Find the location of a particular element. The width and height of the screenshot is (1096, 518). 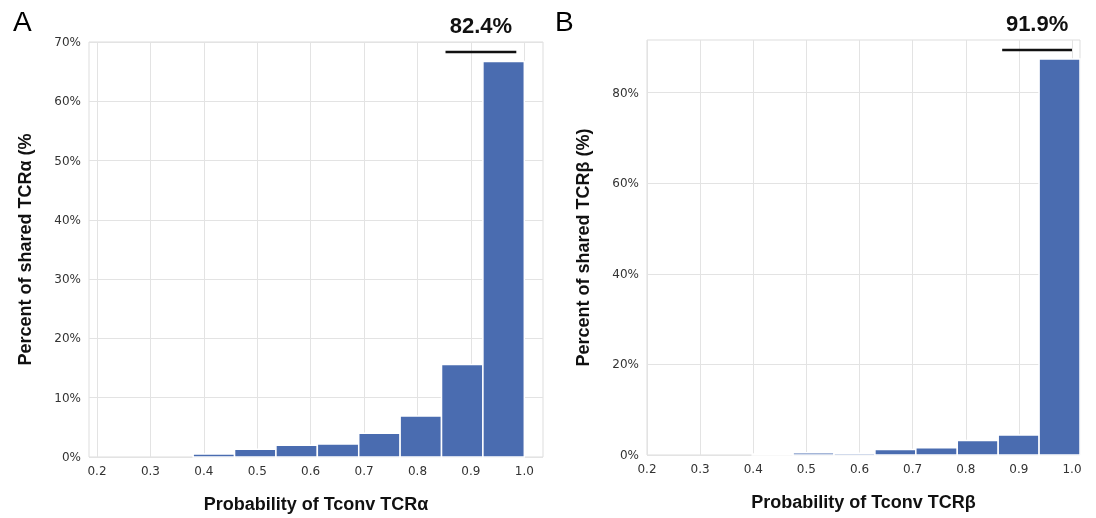

y-tick-label: 10% is located at coordinates (67, 397).